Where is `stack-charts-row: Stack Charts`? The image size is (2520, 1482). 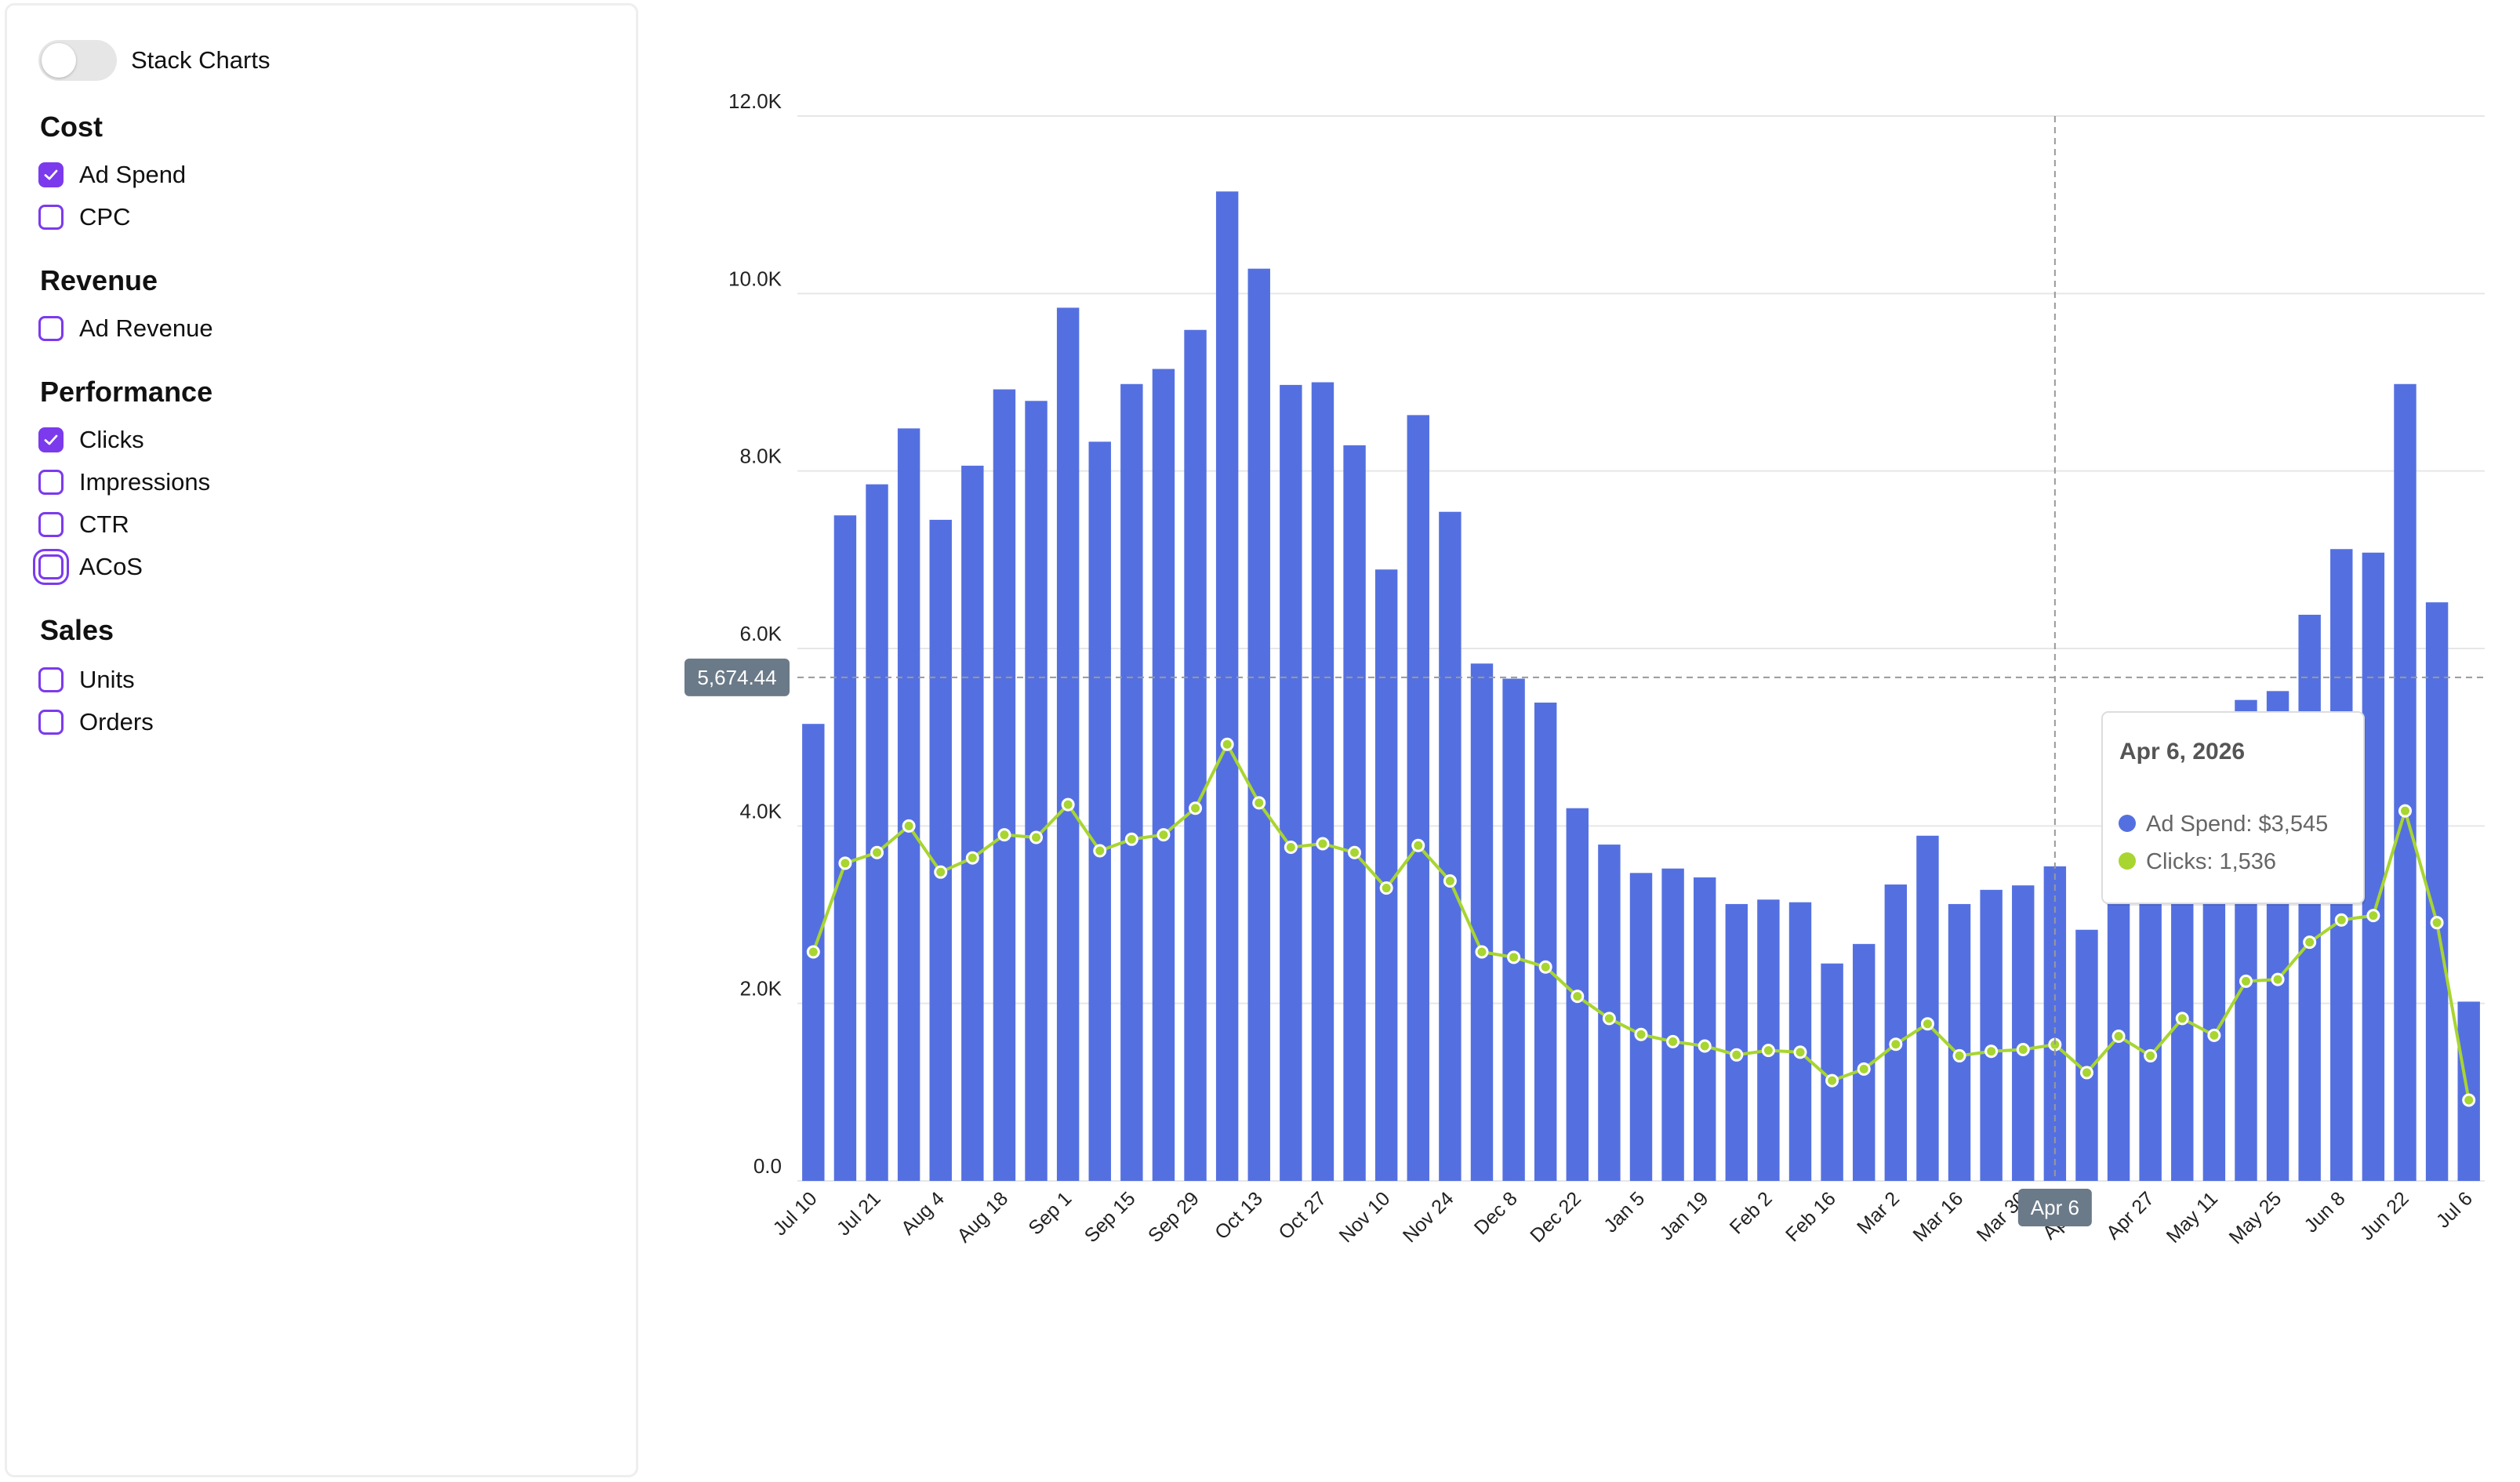 stack-charts-row: Stack Charts is located at coordinates (154, 60).